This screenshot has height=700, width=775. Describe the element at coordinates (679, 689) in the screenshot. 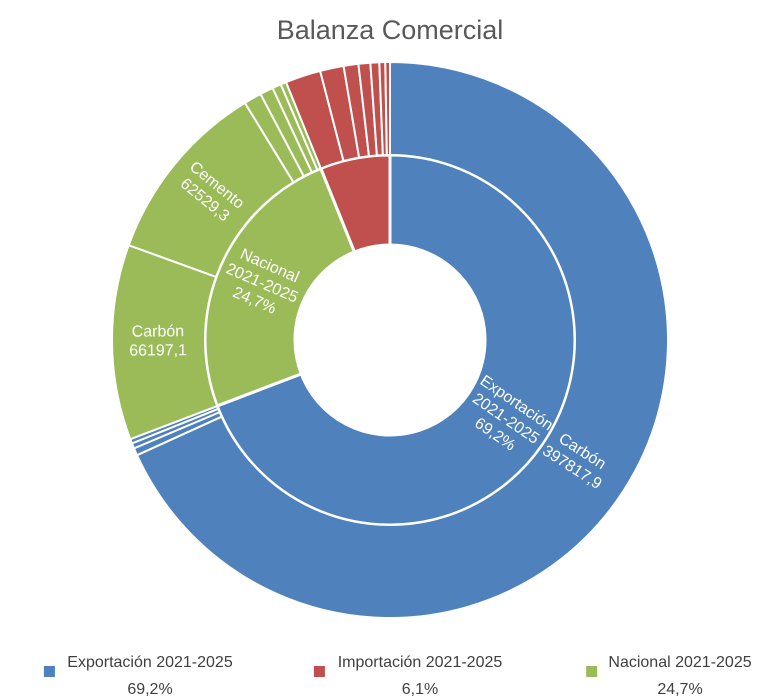

I see `legend-value: 24,7%` at that location.